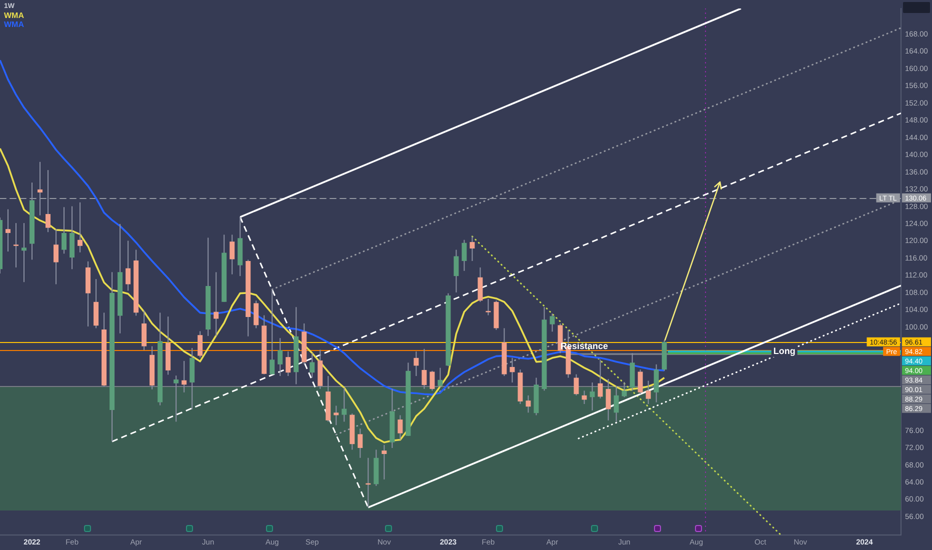 The image size is (932, 550). Describe the element at coordinates (784, 351) in the screenshot. I see `annotation: Long` at that location.